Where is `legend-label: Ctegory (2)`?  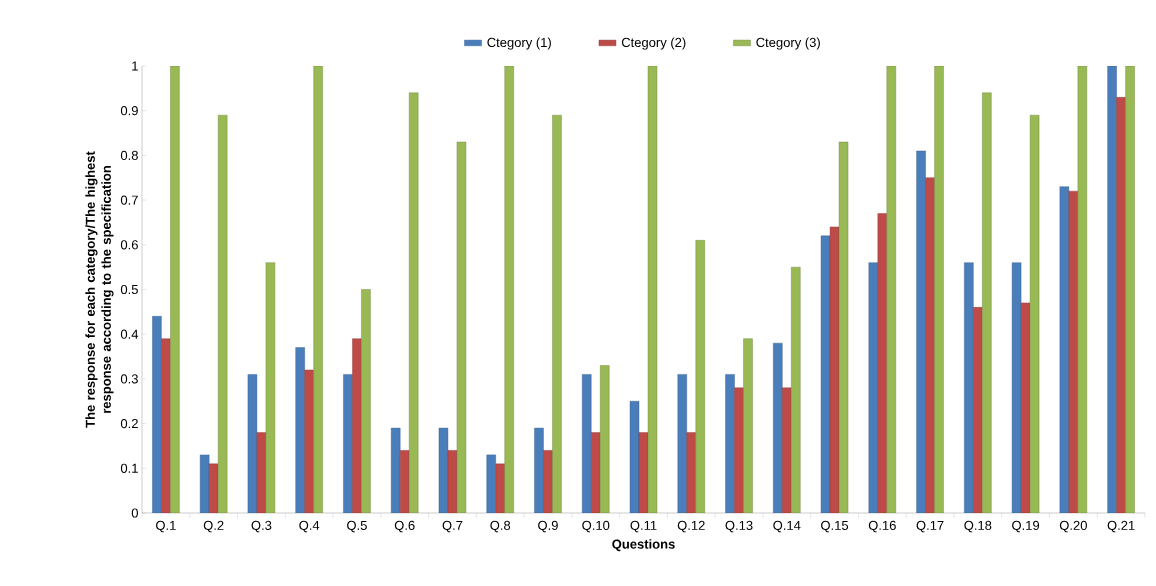
legend-label: Ctegory (2) is located at coordinates (653, 43).